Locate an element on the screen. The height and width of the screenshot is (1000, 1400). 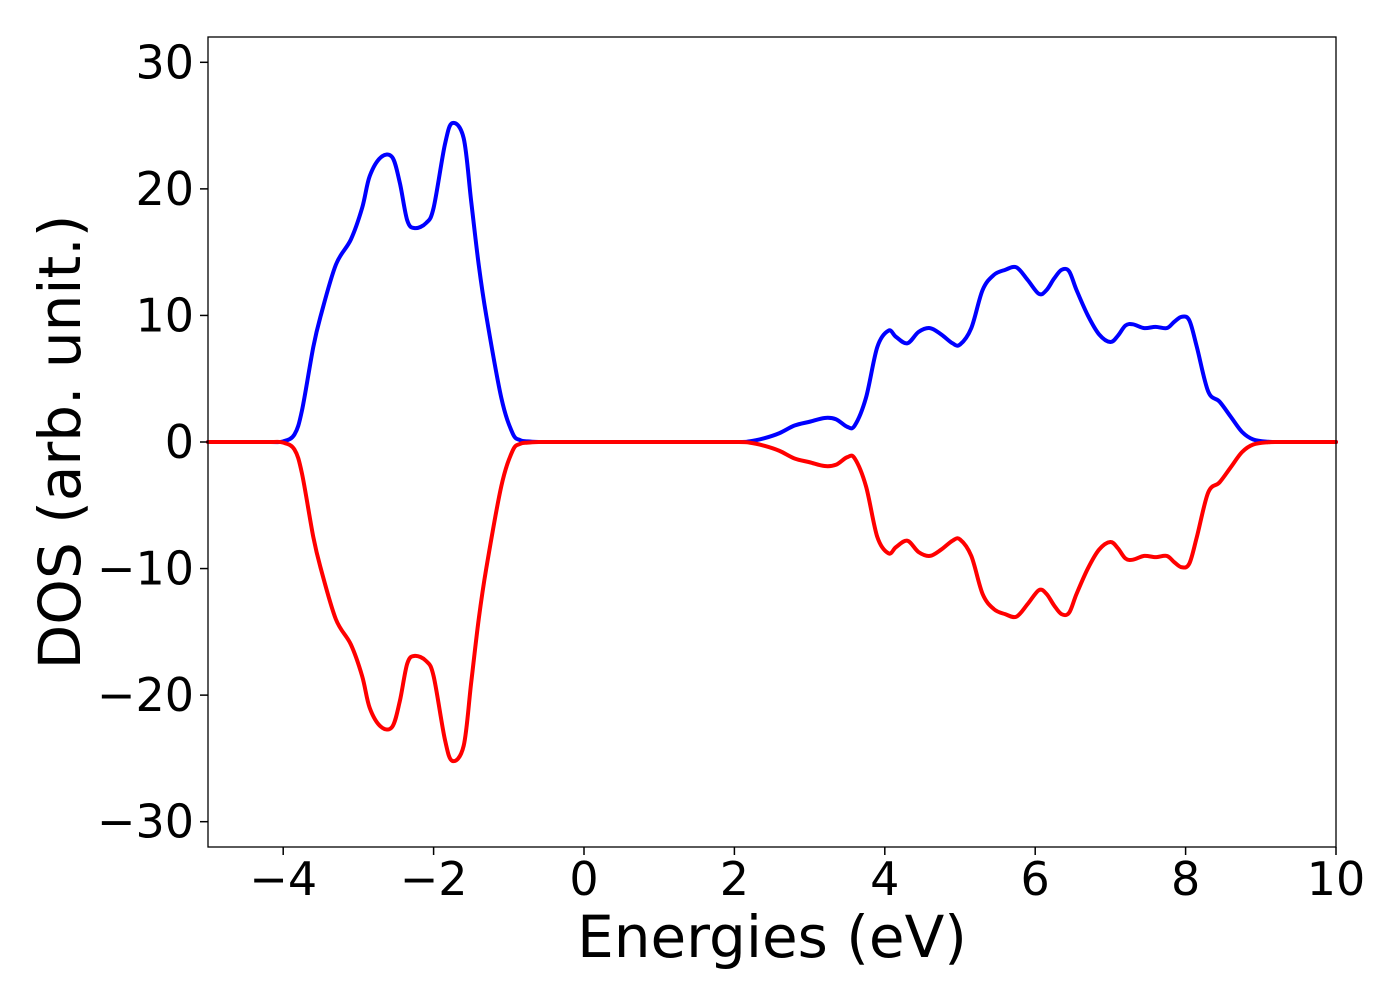
y-tick-label: −30 is located at coordinates (145, 822).